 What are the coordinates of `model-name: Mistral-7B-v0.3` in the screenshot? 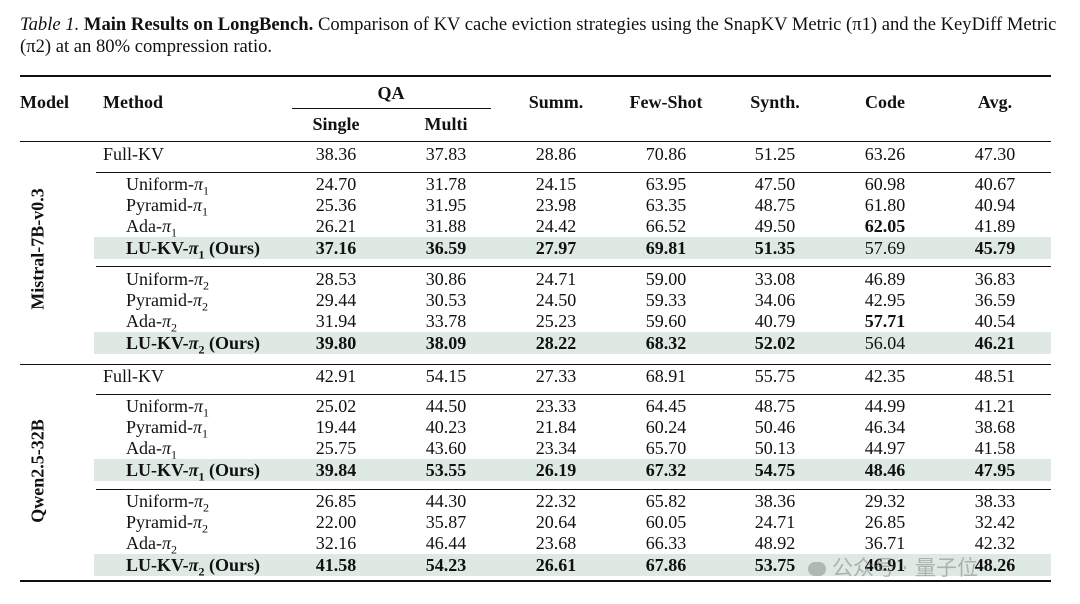 It's located at (37, 249).